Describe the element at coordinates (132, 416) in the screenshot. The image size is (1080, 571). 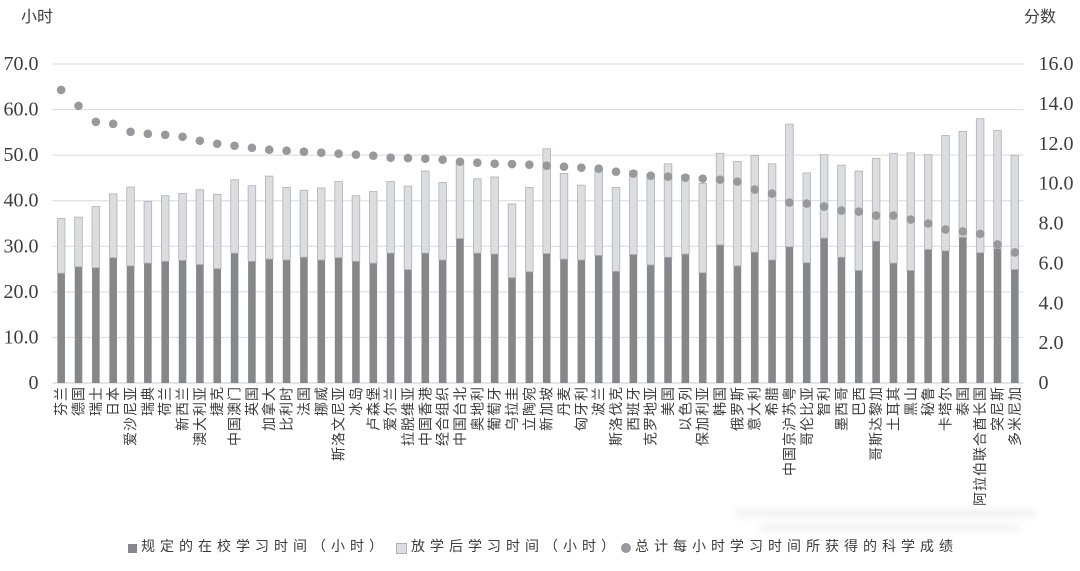
I see `category-label: 爱沙尼亚` at that location.